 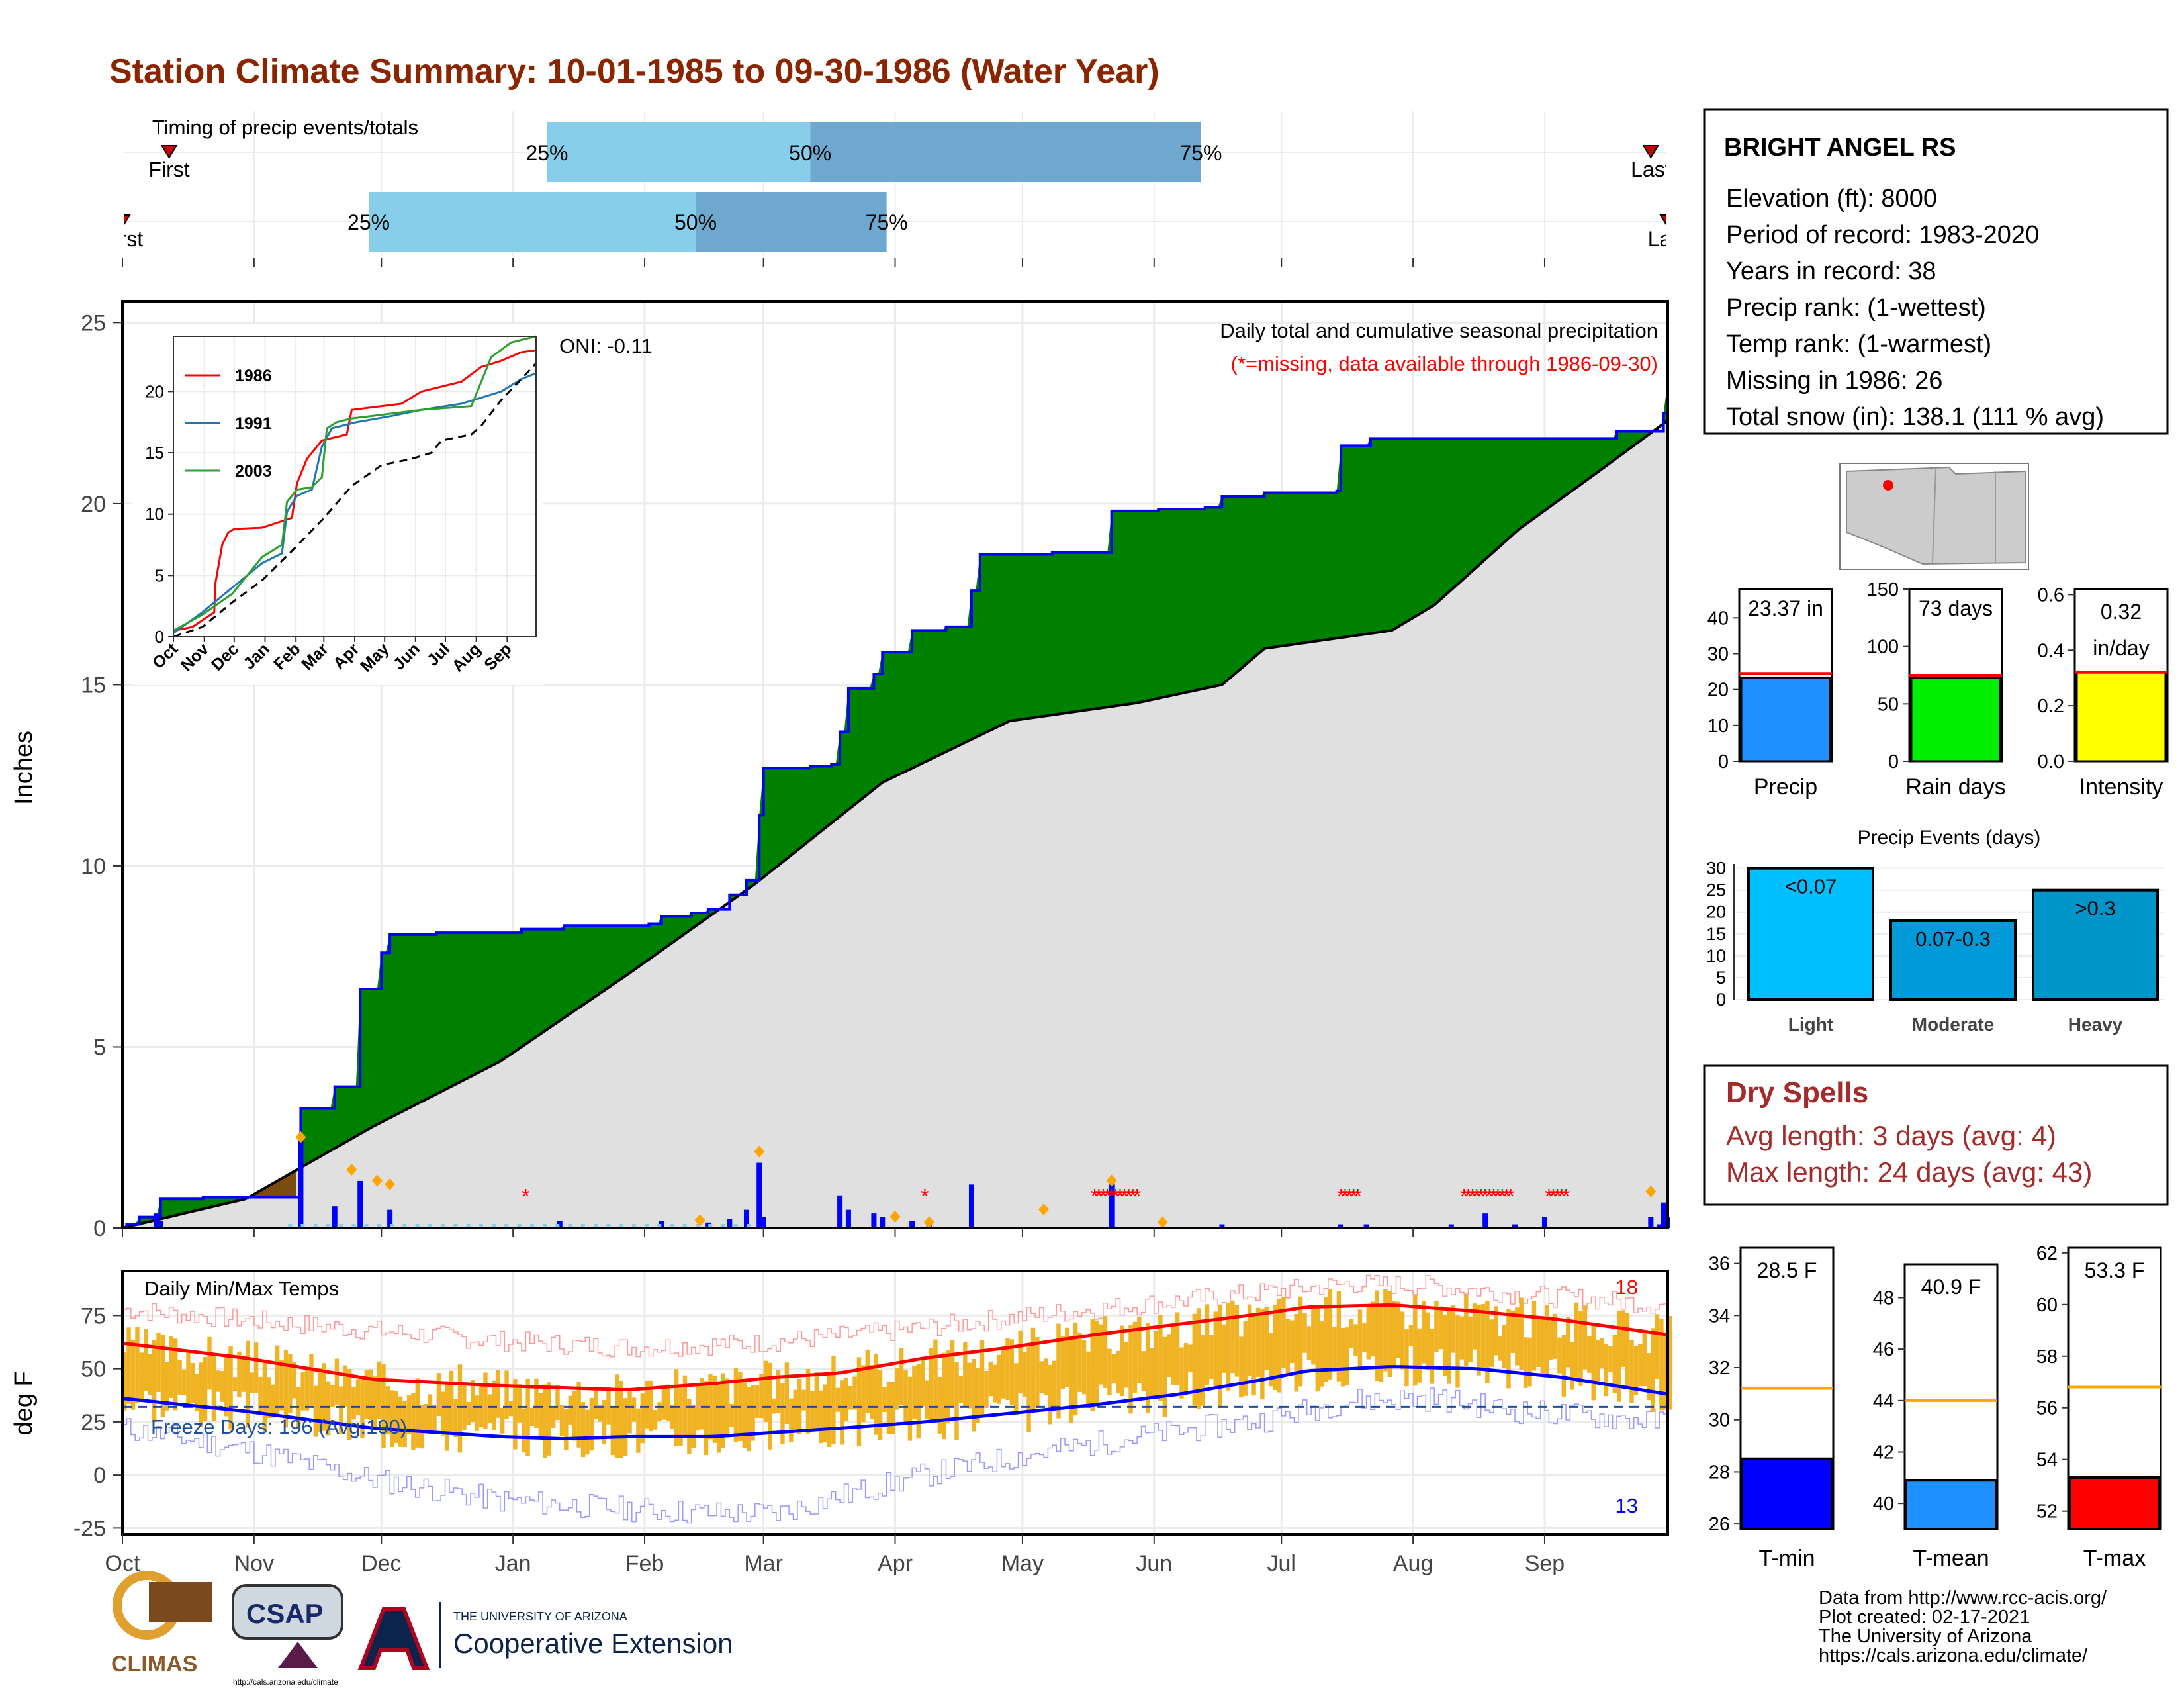 What do you see at coordinates (1883, 1452) in the screenshot?
I see `temp-bar-tick-label: 42` at bounding box center [1883, 1452].